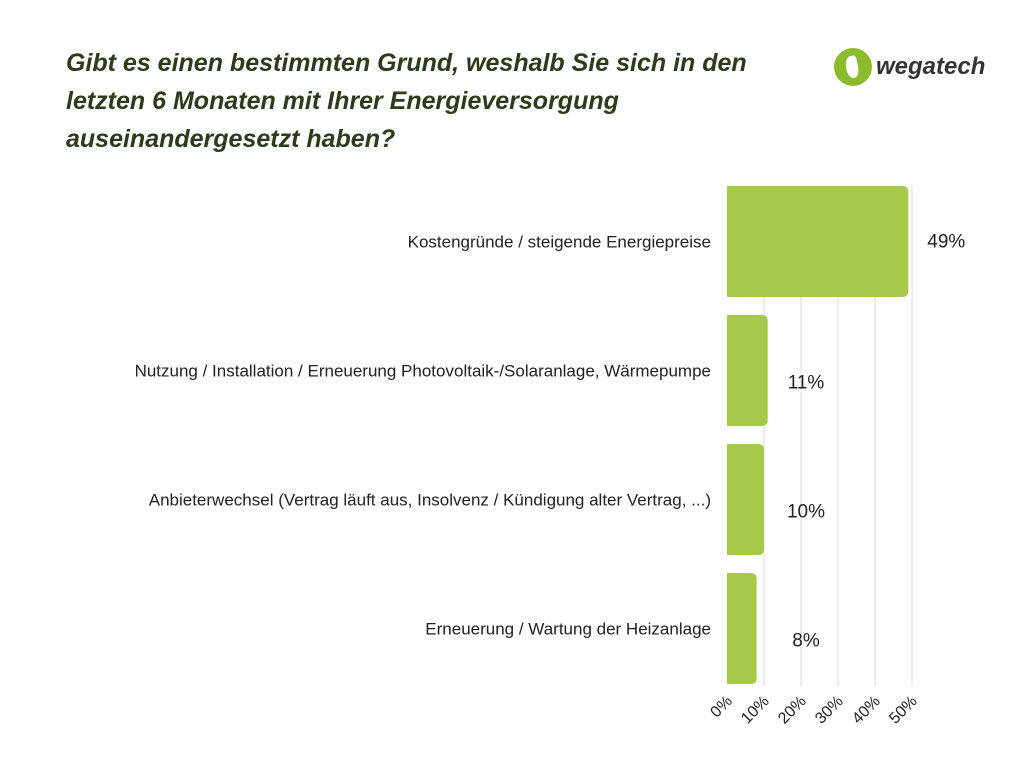 The width and height of the screenshot is (1024, 768). Describe the element at coordinates (755, 710) in the screenshot. I see `x-tick-label: 10%` at that location.